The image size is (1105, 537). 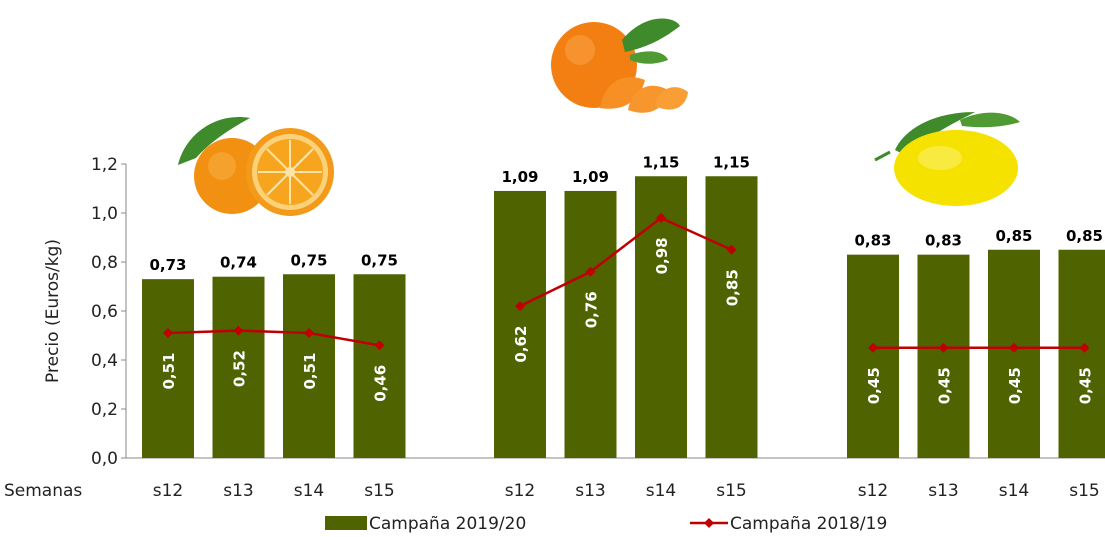 What do you see at coordinates (521, 344) in the screenshot?
I see `line-value-label: 0,62` at bounding box center [521, 344].